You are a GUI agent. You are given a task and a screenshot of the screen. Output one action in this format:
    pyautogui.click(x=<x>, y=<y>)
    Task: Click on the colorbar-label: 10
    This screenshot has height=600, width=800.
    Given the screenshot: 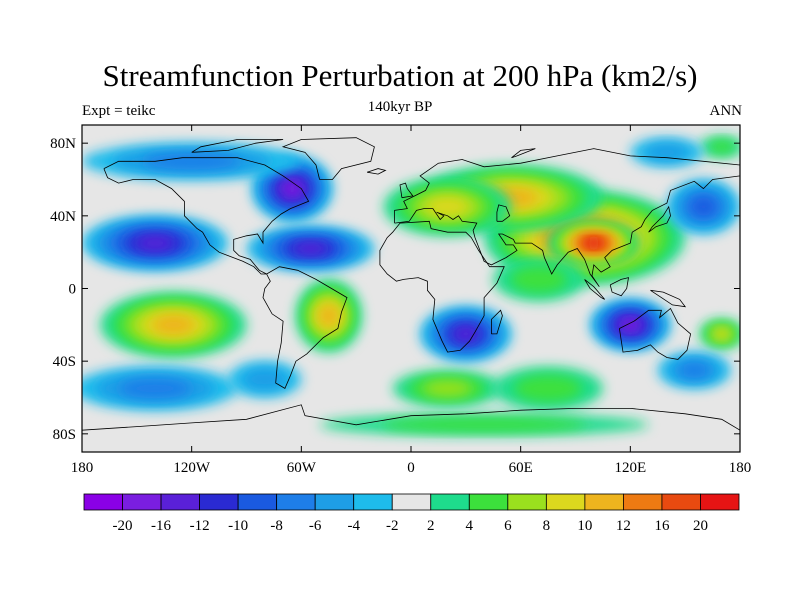 What is the action you would take?
    pyautogui.click(x=584, y=526)
    